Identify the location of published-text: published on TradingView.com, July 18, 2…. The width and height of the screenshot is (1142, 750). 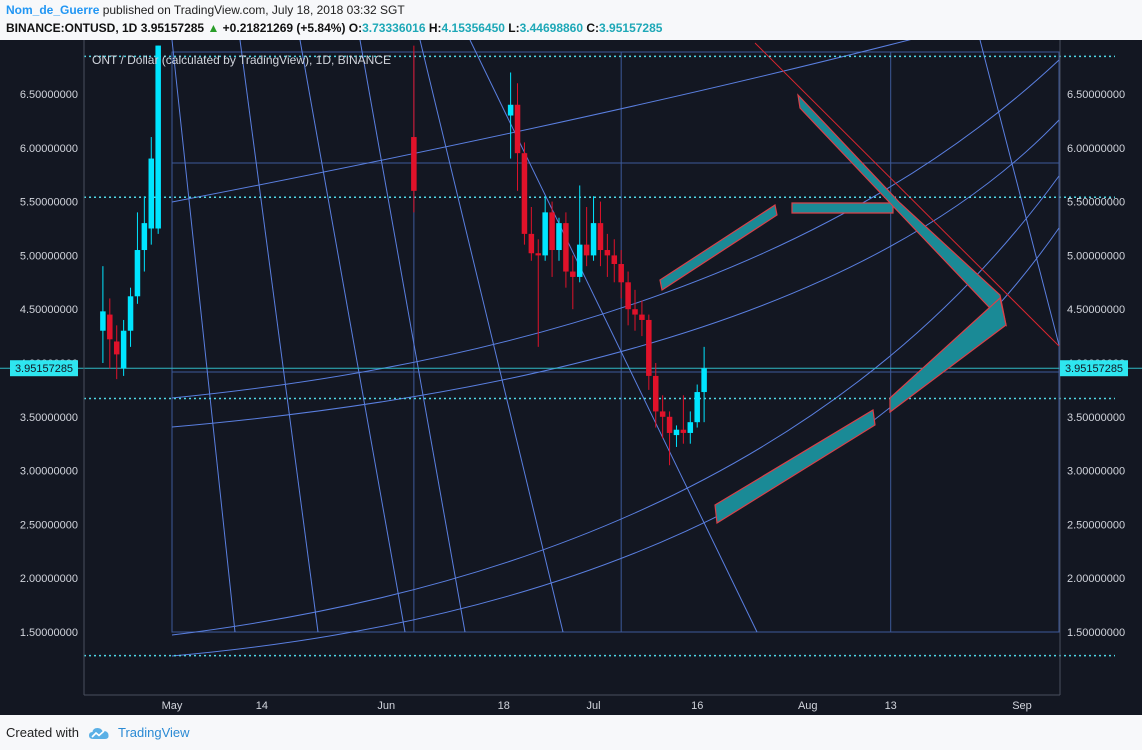
(252, 10).